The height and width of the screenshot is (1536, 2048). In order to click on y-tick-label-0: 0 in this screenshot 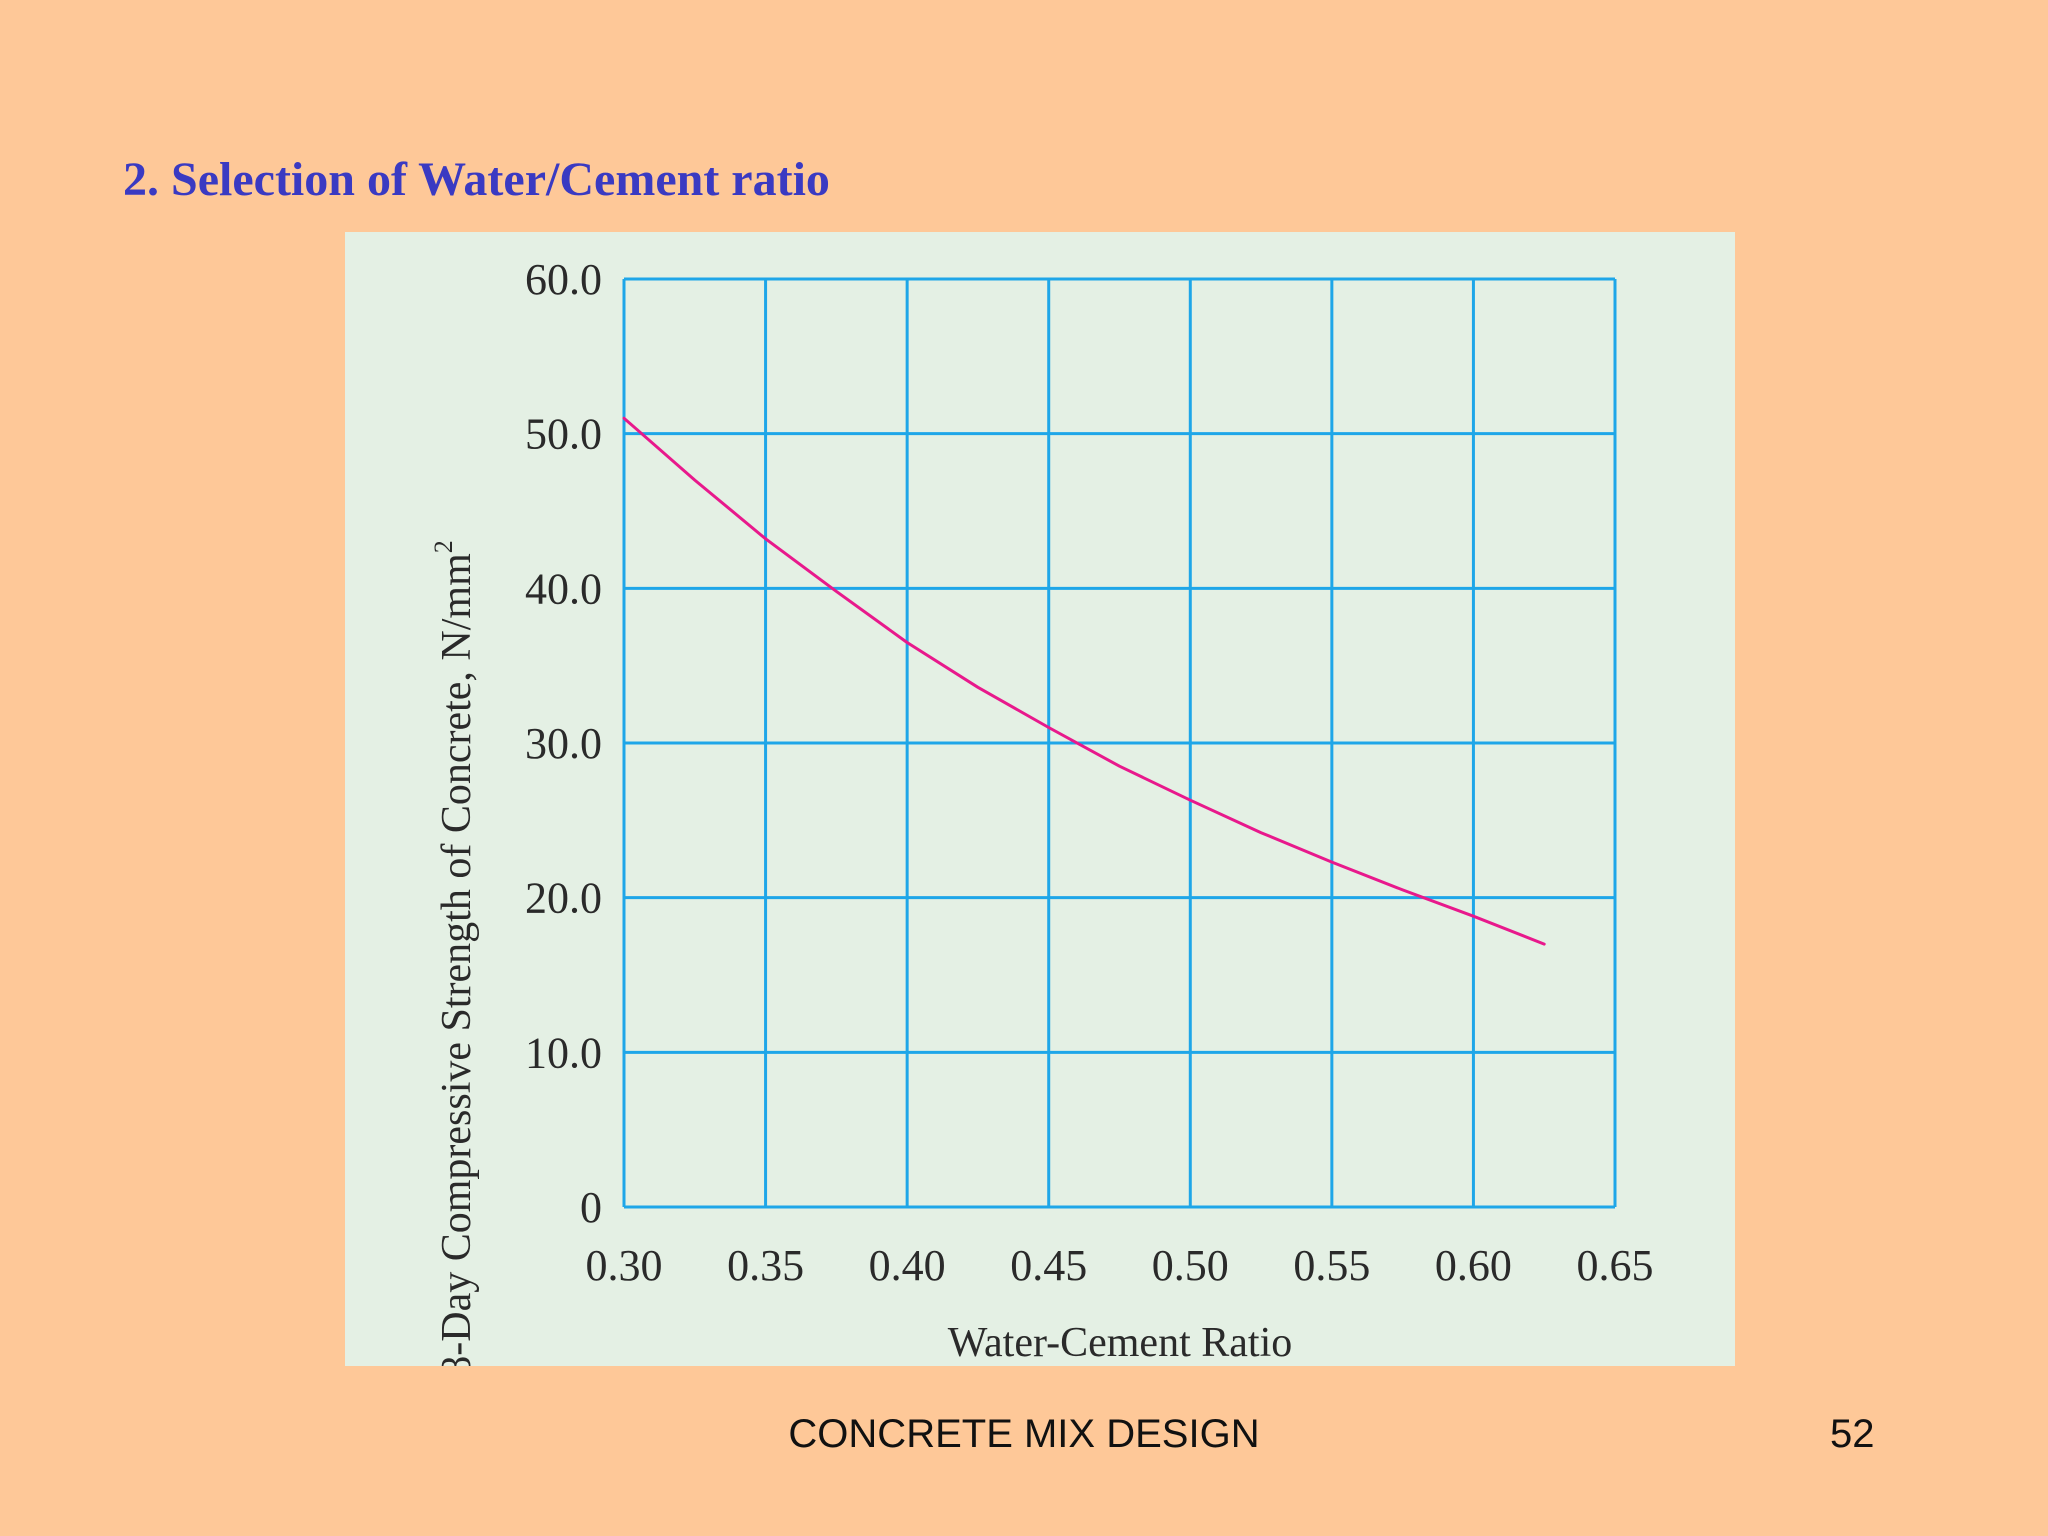, I will do `click(591, 1207)`.